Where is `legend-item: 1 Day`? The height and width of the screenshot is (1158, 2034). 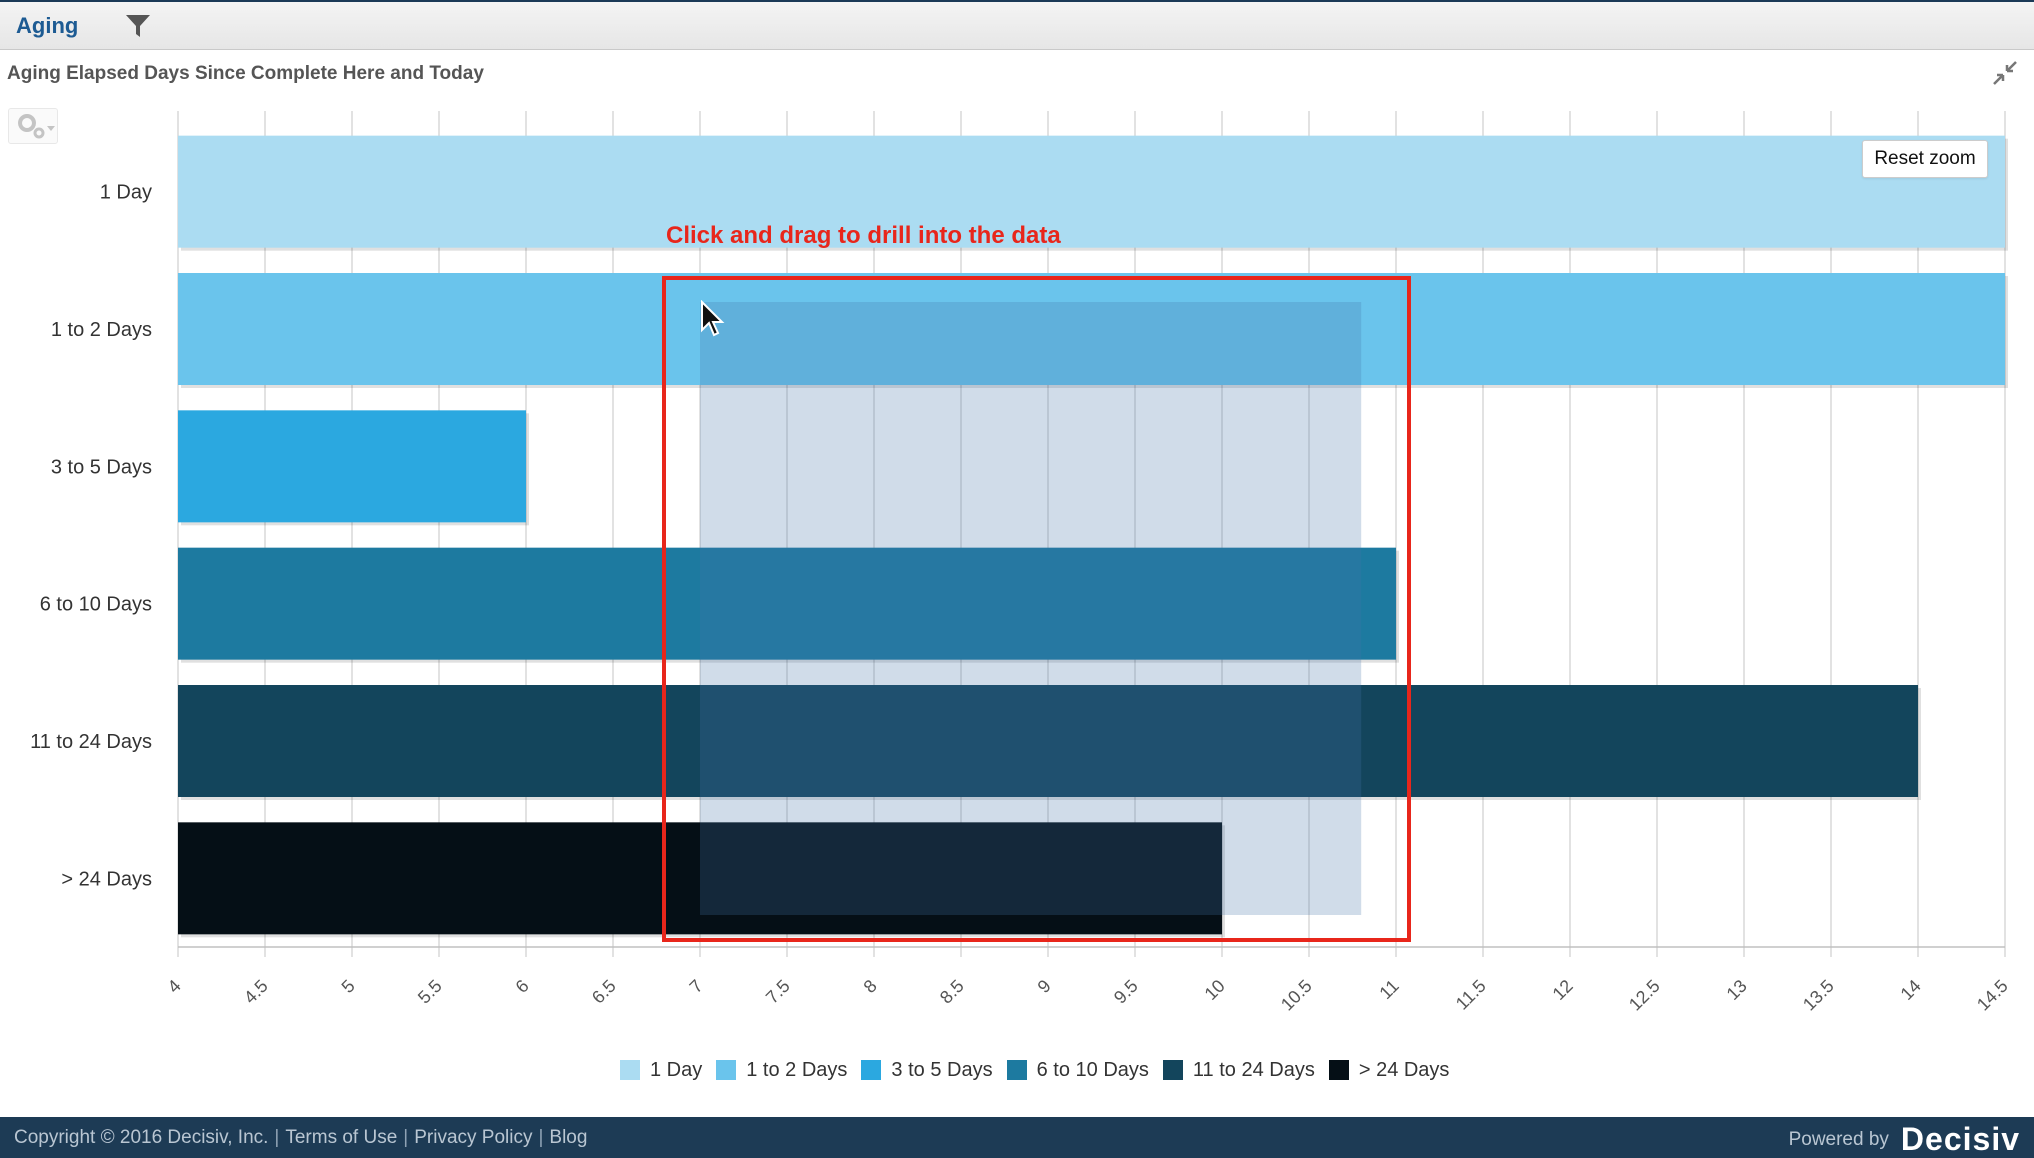 legend-item: 1 Day is located at coordinates (661, 1070).